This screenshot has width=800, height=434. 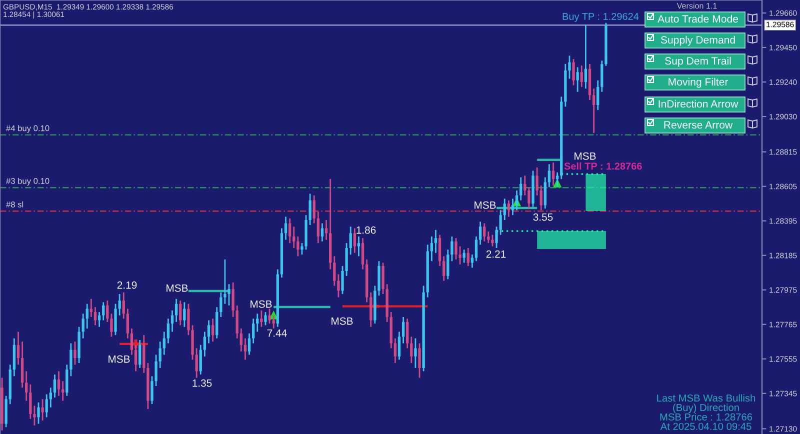 What do you see at coordinates (697, 41) in the screenshot?
I see `annotation: Supply Demand` at bounding box center [697, 41].